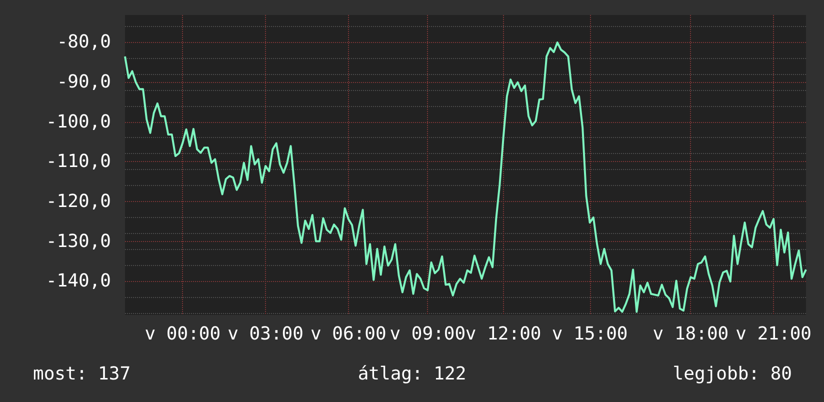 Image resolution: width=824 pixels, height=402 pixels. I want to click on y-tick-label: -90,0, so click(83, 81).